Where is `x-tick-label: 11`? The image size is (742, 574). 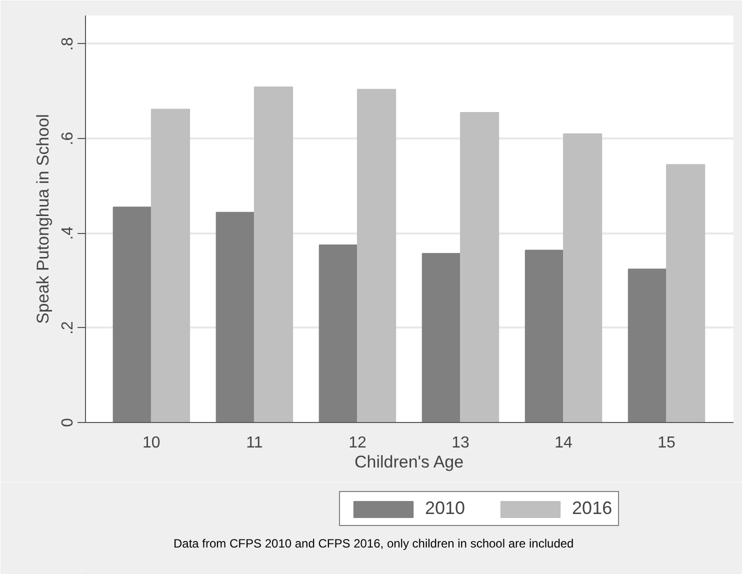 x-tick-label: 11 is located at coordinates (254, 443).